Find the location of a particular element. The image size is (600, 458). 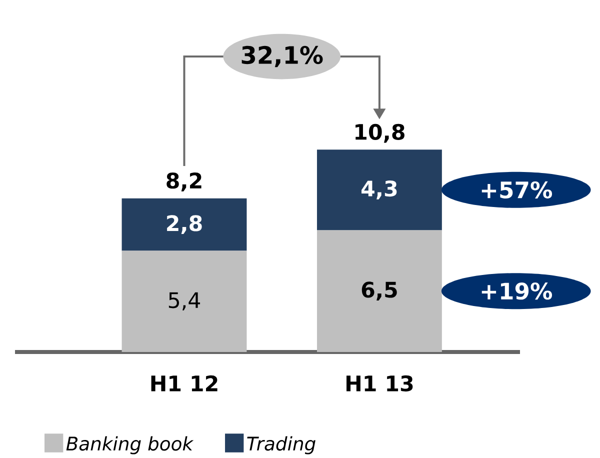

data-label: 5,4 is located at coordinates (184, 301).